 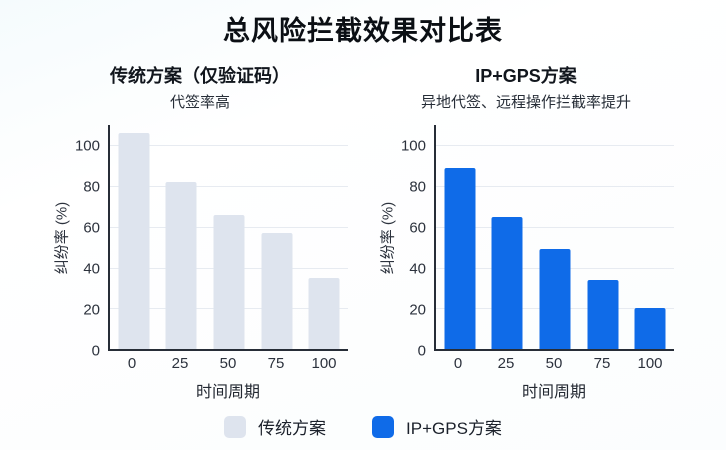 What do you see at coordinates (363, 31) in the screenshot?
I see `page-title: 总风险拦截效果对比表` at bounding box center [363, 31].